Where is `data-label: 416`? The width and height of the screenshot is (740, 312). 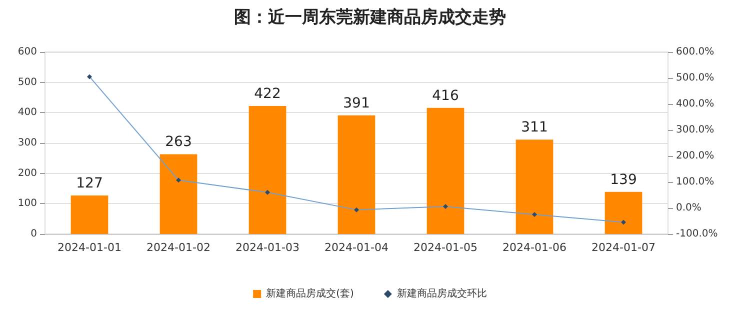
data-label: 416 is located at coordinates (445, 96).